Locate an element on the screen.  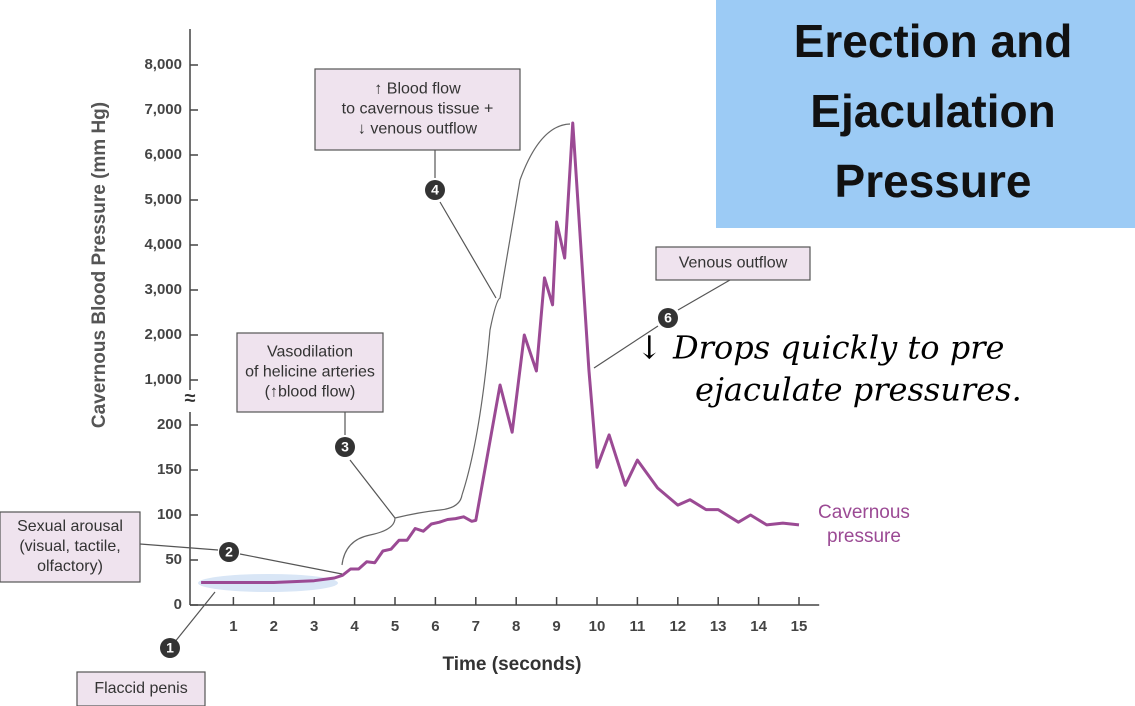
annotation-text: of helicine arteries is located at coordinates (310, 372).